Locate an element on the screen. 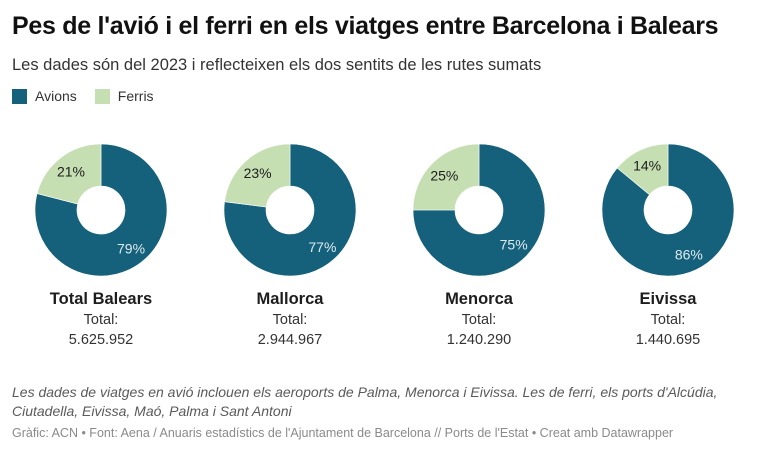  total-value: 1.440.695 is located at coordinates (668, 340).